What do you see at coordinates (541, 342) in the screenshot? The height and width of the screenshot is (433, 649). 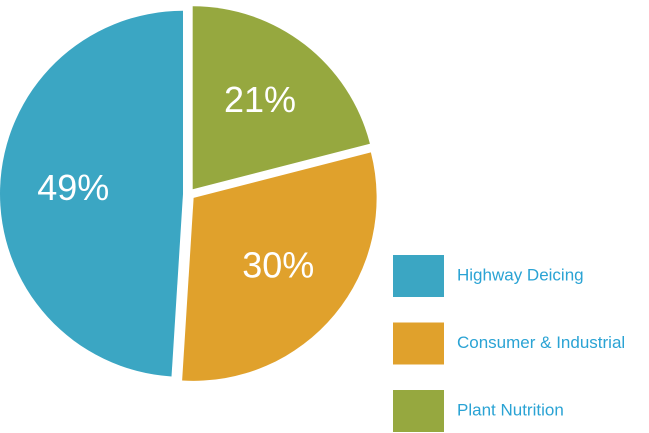 I see `legend-label: Consumer & Industrial` at bounding box center [541, 342].